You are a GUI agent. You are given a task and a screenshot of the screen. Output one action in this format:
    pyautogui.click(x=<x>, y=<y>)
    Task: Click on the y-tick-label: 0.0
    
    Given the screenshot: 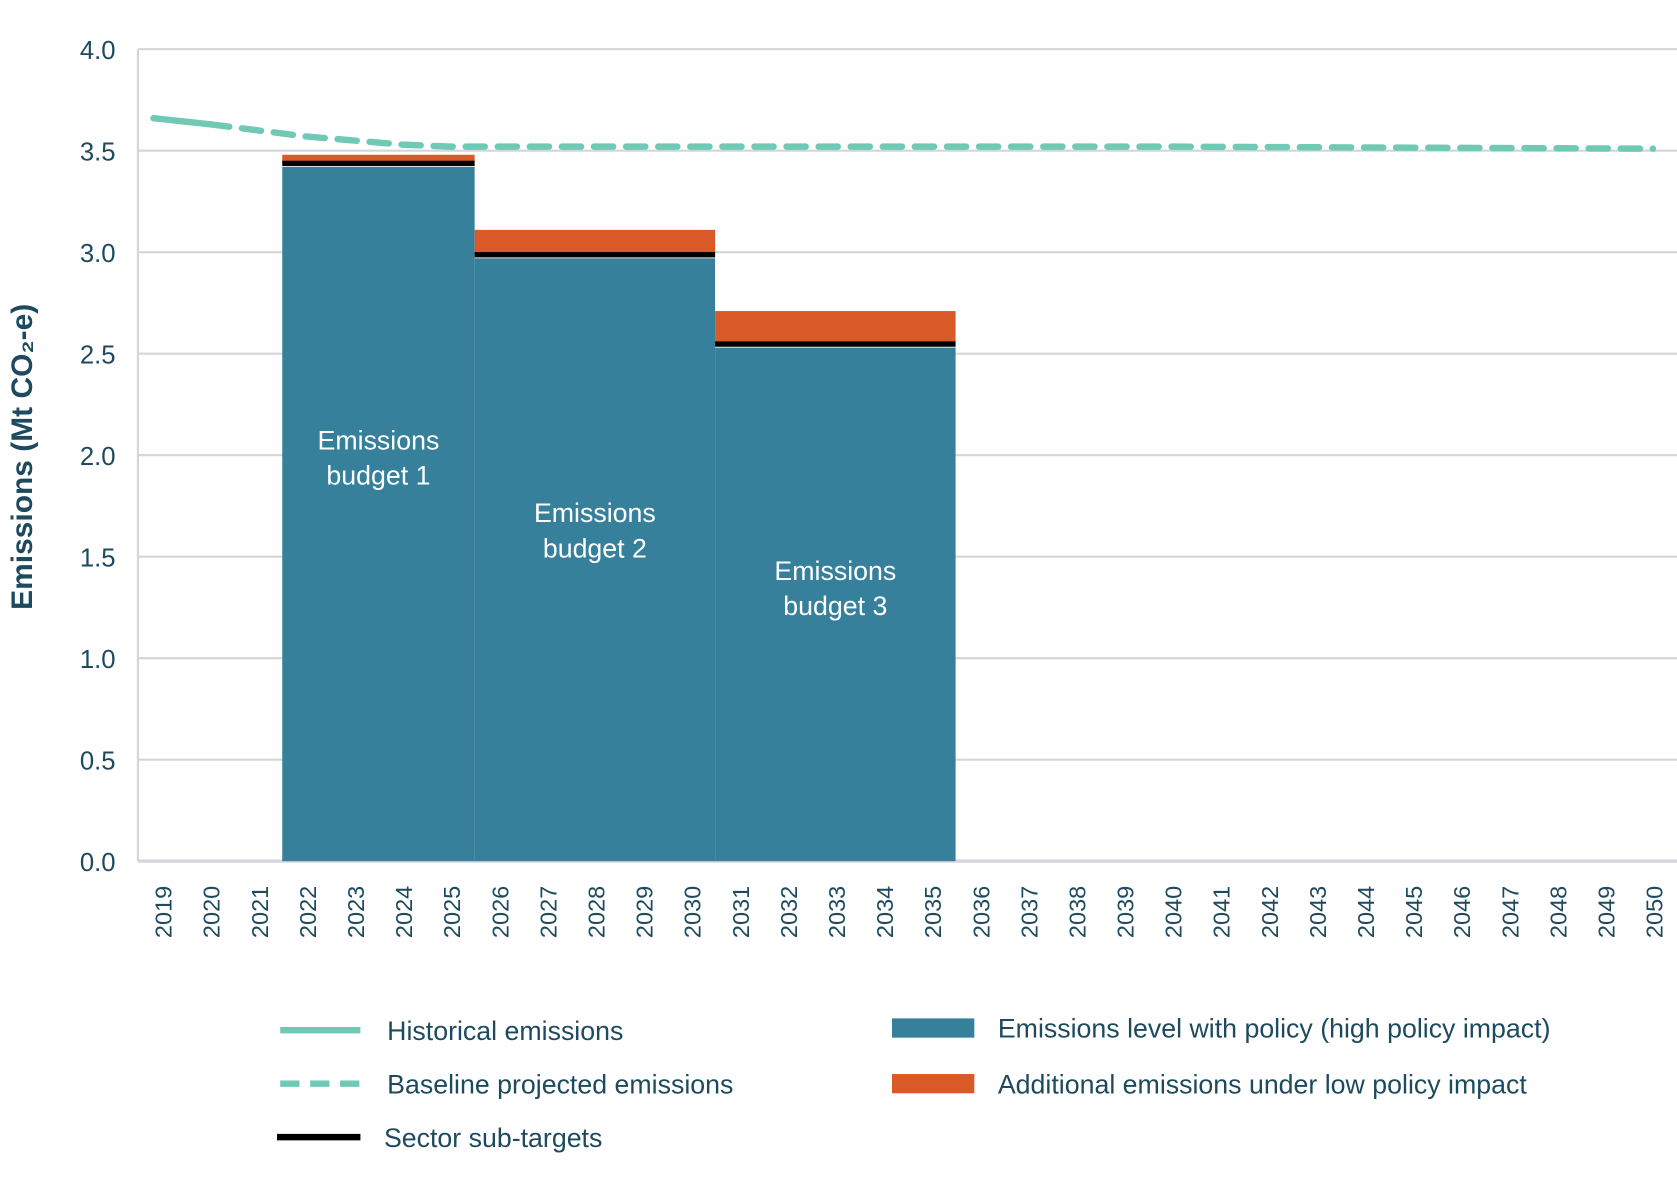 What is the action you would take?
    pyautogui.click(x=98, y=863)
    